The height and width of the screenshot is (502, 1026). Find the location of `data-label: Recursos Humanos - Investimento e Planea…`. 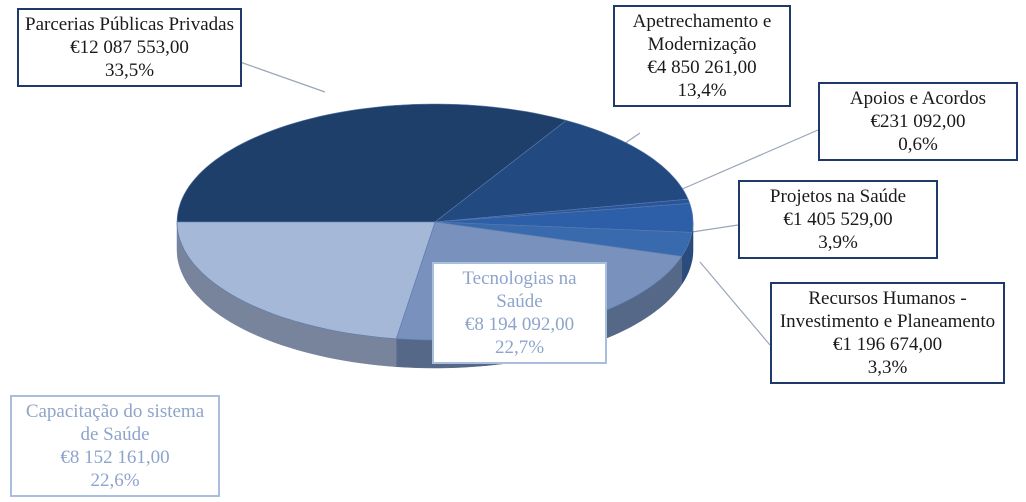

data-label: Recursos Humanos - Investimento e Planea… is located at coordinates (887, 333).